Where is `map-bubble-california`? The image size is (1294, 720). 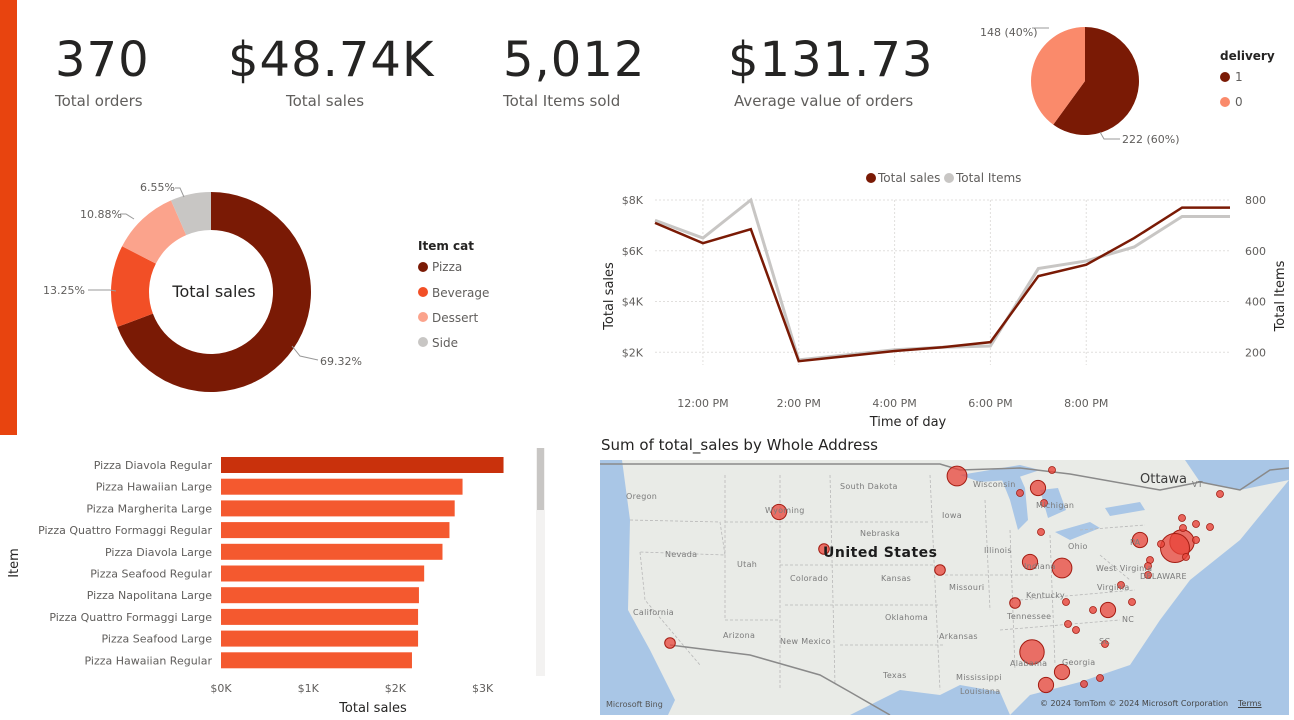 map-bubble-california is located at coordinates (670, 643).